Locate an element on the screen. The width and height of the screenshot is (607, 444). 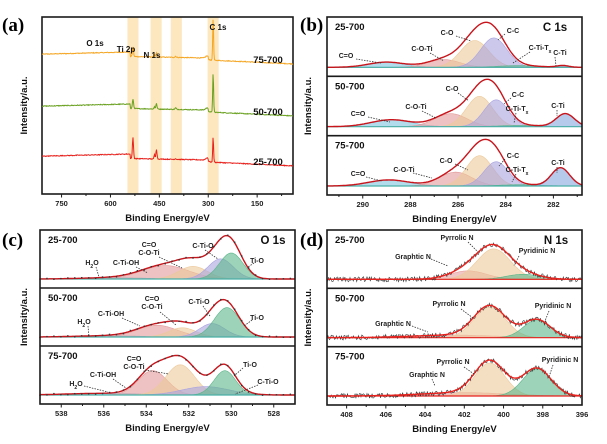
subplot-75-700: 75-700 H2O C-Ti-OH C=OC-O-Ti Ti-O C-Ti-O is located at coordinates (167, 373).